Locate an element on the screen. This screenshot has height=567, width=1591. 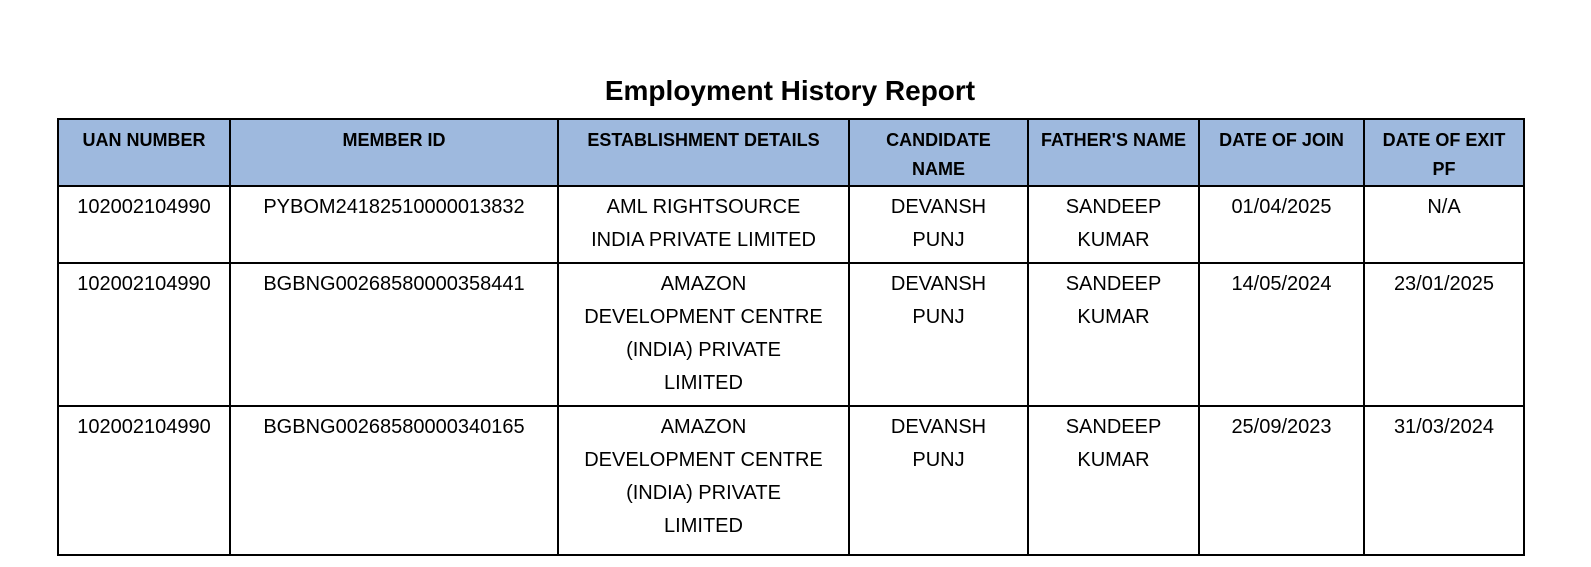
cell-date-of-join: 14/05/2024 is located at coordinates (1281, 334).